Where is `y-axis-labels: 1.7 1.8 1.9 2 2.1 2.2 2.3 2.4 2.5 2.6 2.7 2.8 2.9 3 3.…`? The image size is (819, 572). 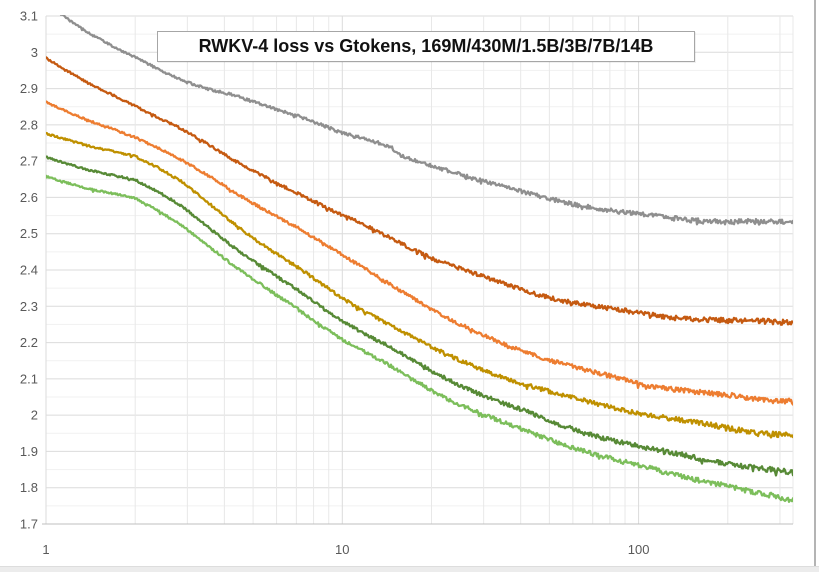
y-axis-labels: 1.7 1.8 1.9 2 2.1 2.2 2.3 2.4 2.5 2.6 2.7 2.8 2.9 3 3.… is located at coordinates (29, 270).